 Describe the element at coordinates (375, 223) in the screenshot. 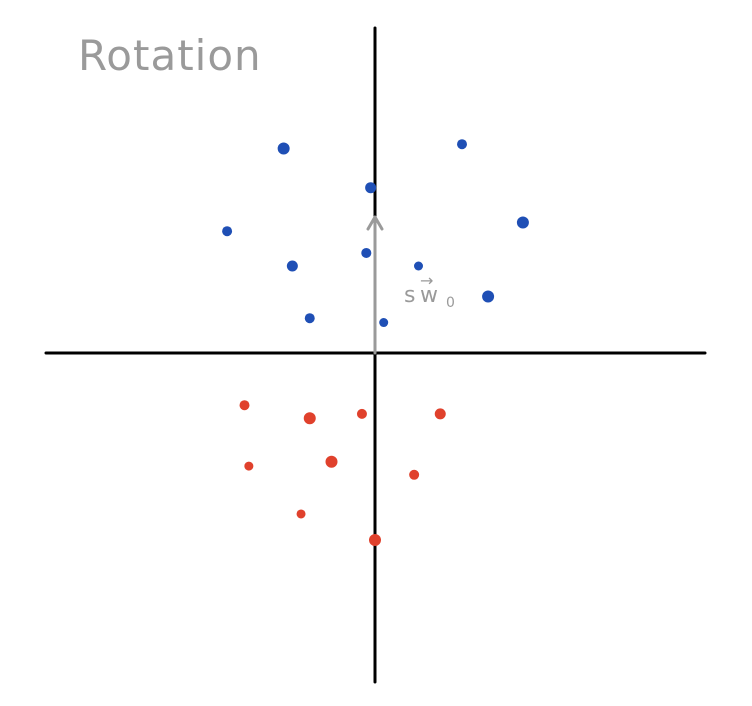

I see `weight-vector-arrowhead` at that location.